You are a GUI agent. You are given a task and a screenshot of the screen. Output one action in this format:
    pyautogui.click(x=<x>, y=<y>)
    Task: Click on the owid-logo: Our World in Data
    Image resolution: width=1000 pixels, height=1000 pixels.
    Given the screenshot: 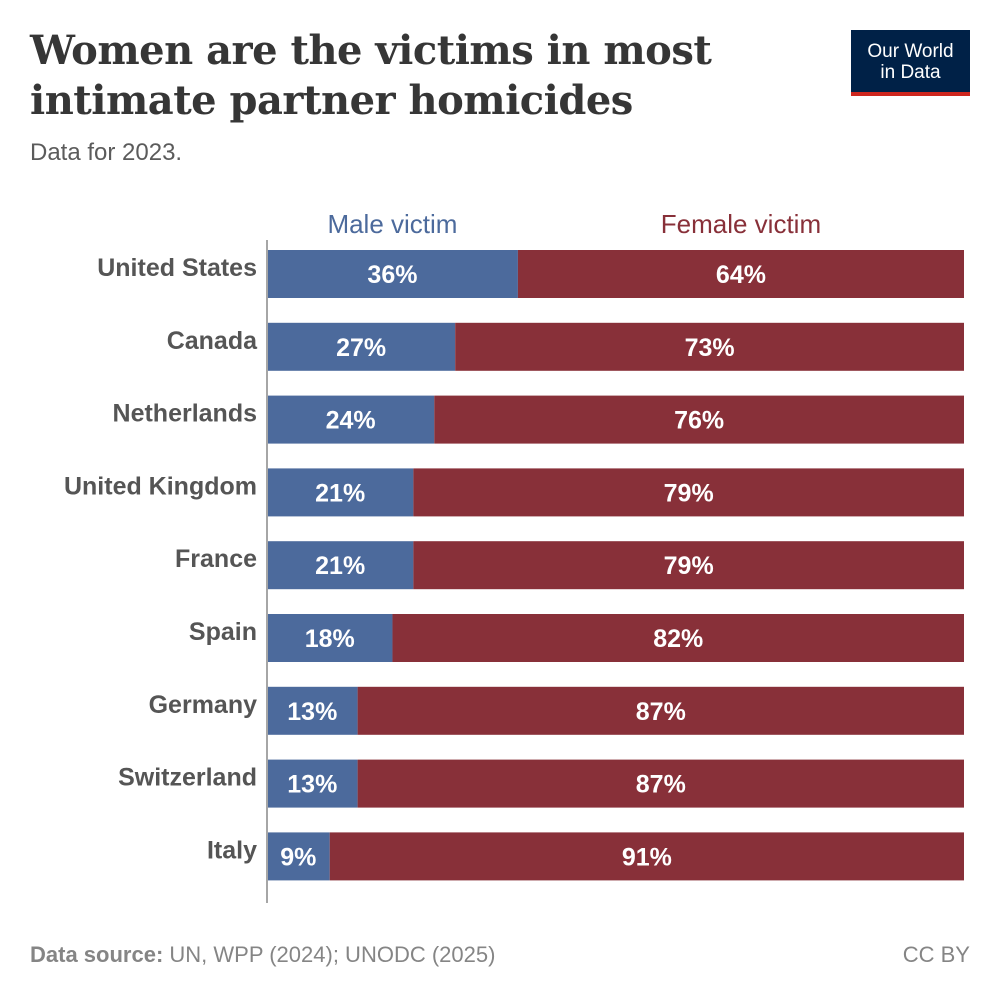 What is the action you would take?
    pyautogui.click(x=910, y=63)
    